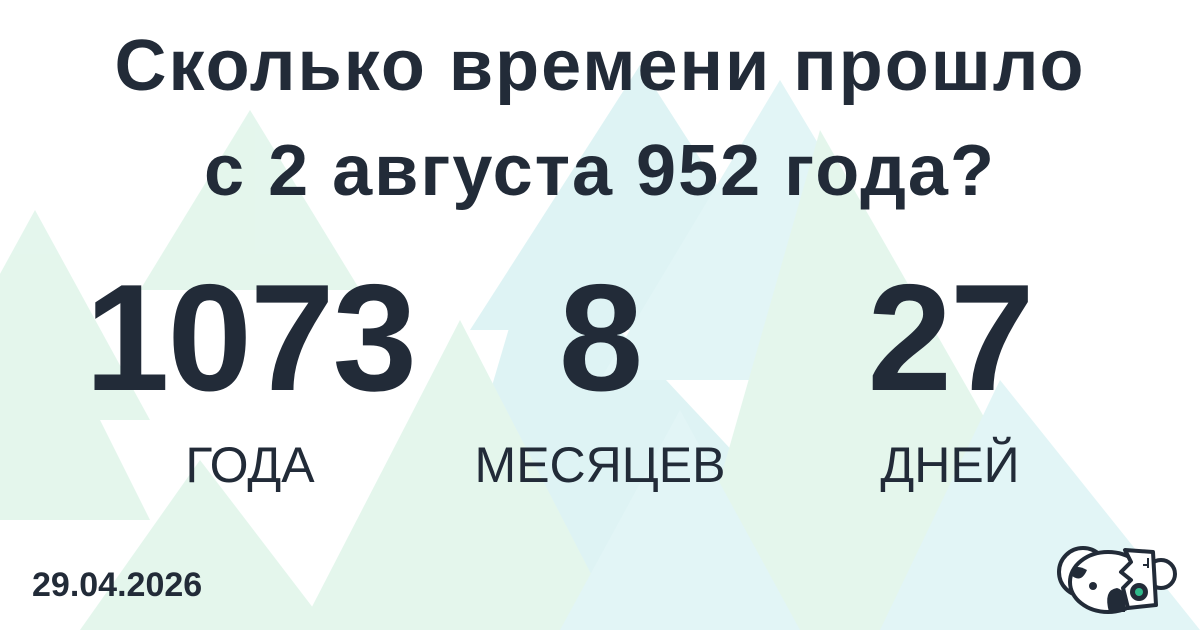 The width and height of the screenshot is (1200, 630). Describe the element at coordinates (600, 171) in the screenshot. I see `title-line-2: с 2 августа 952 года?` at that location.